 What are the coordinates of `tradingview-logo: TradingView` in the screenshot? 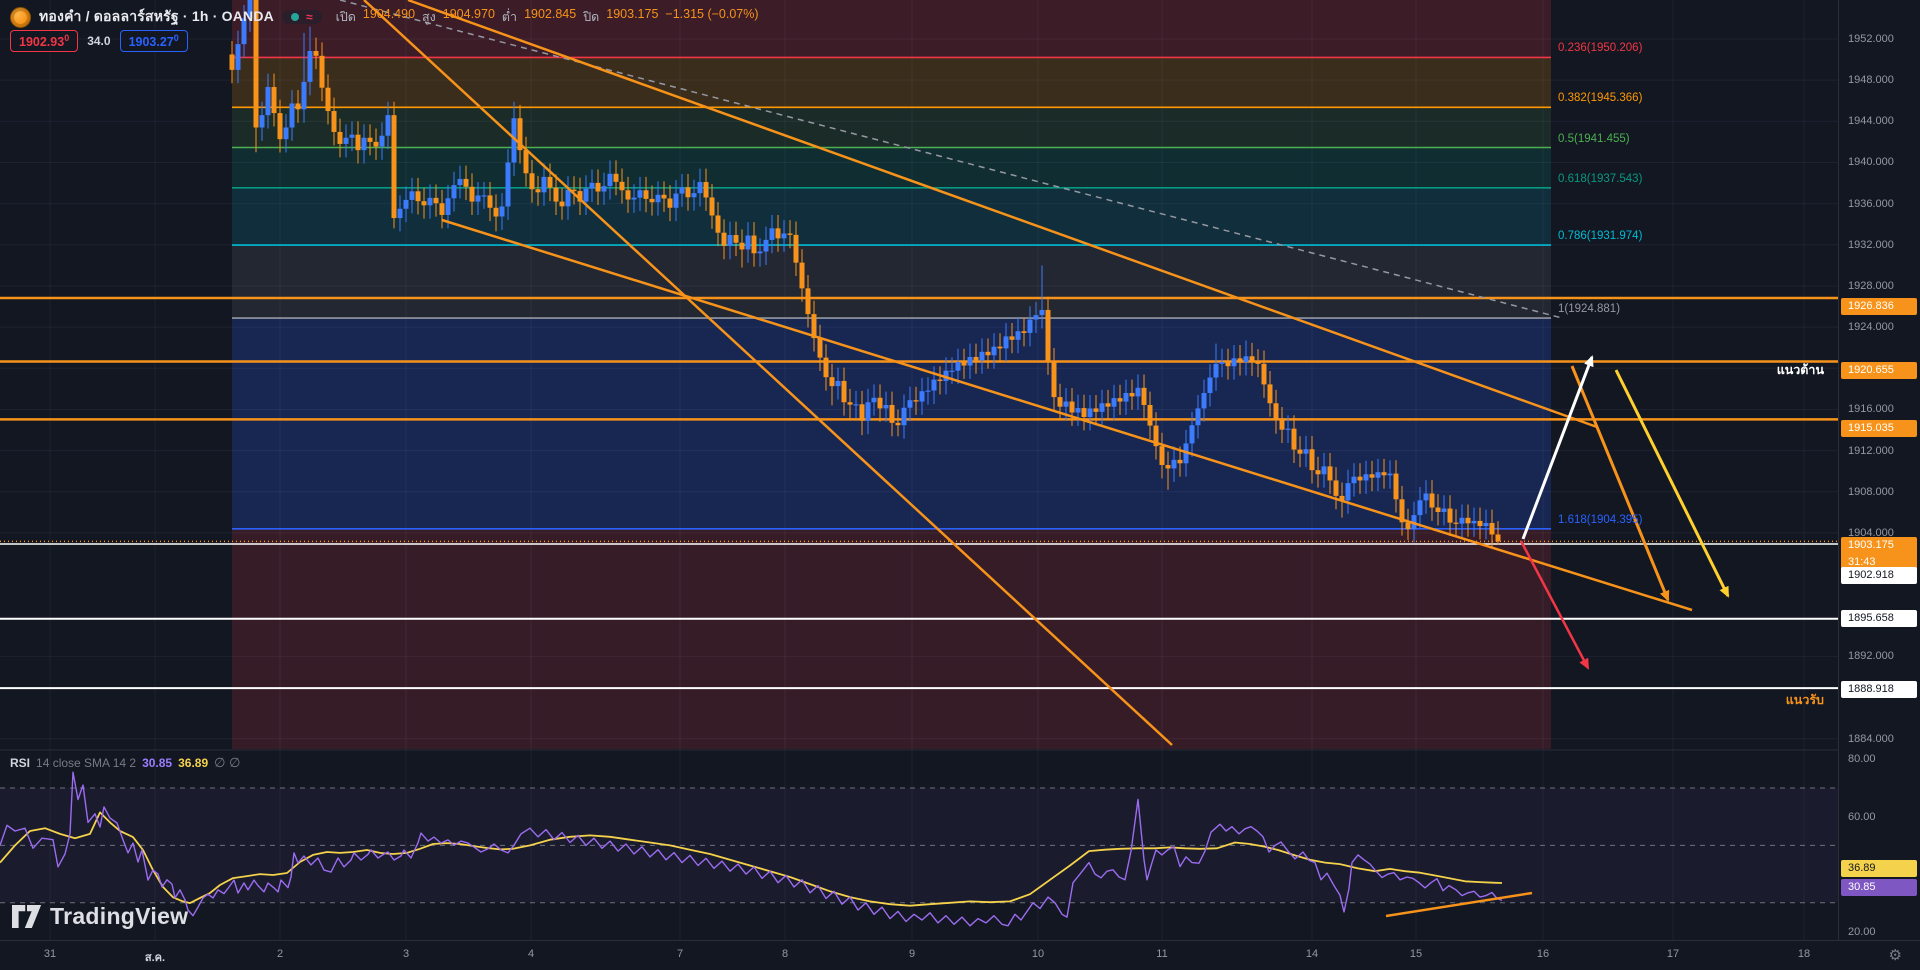 It's located at (100, 916).